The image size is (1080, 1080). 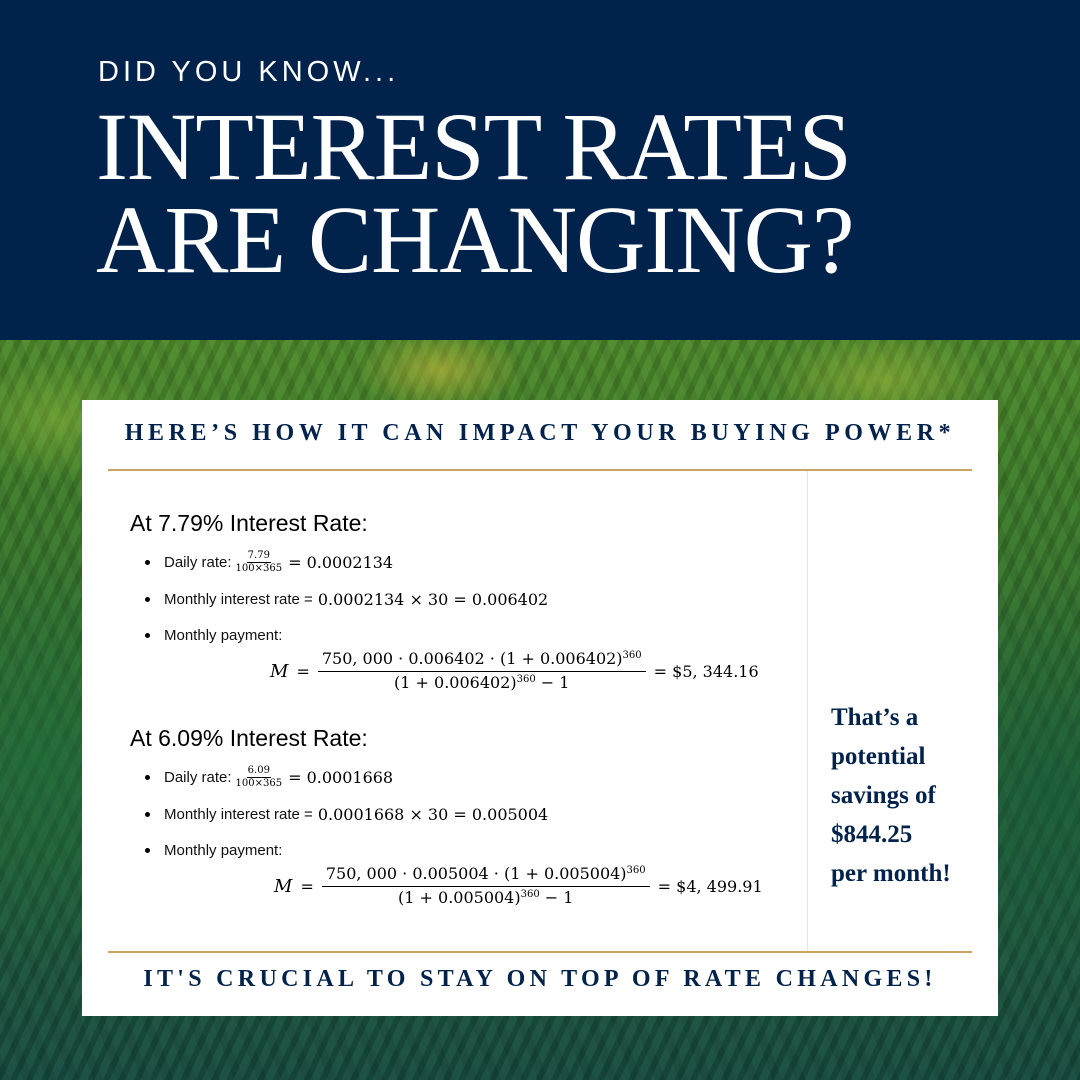 I want to click on monthly-rate-expression: 0.0002134 × 30 = 0.006402, so click(x=433, y=599).